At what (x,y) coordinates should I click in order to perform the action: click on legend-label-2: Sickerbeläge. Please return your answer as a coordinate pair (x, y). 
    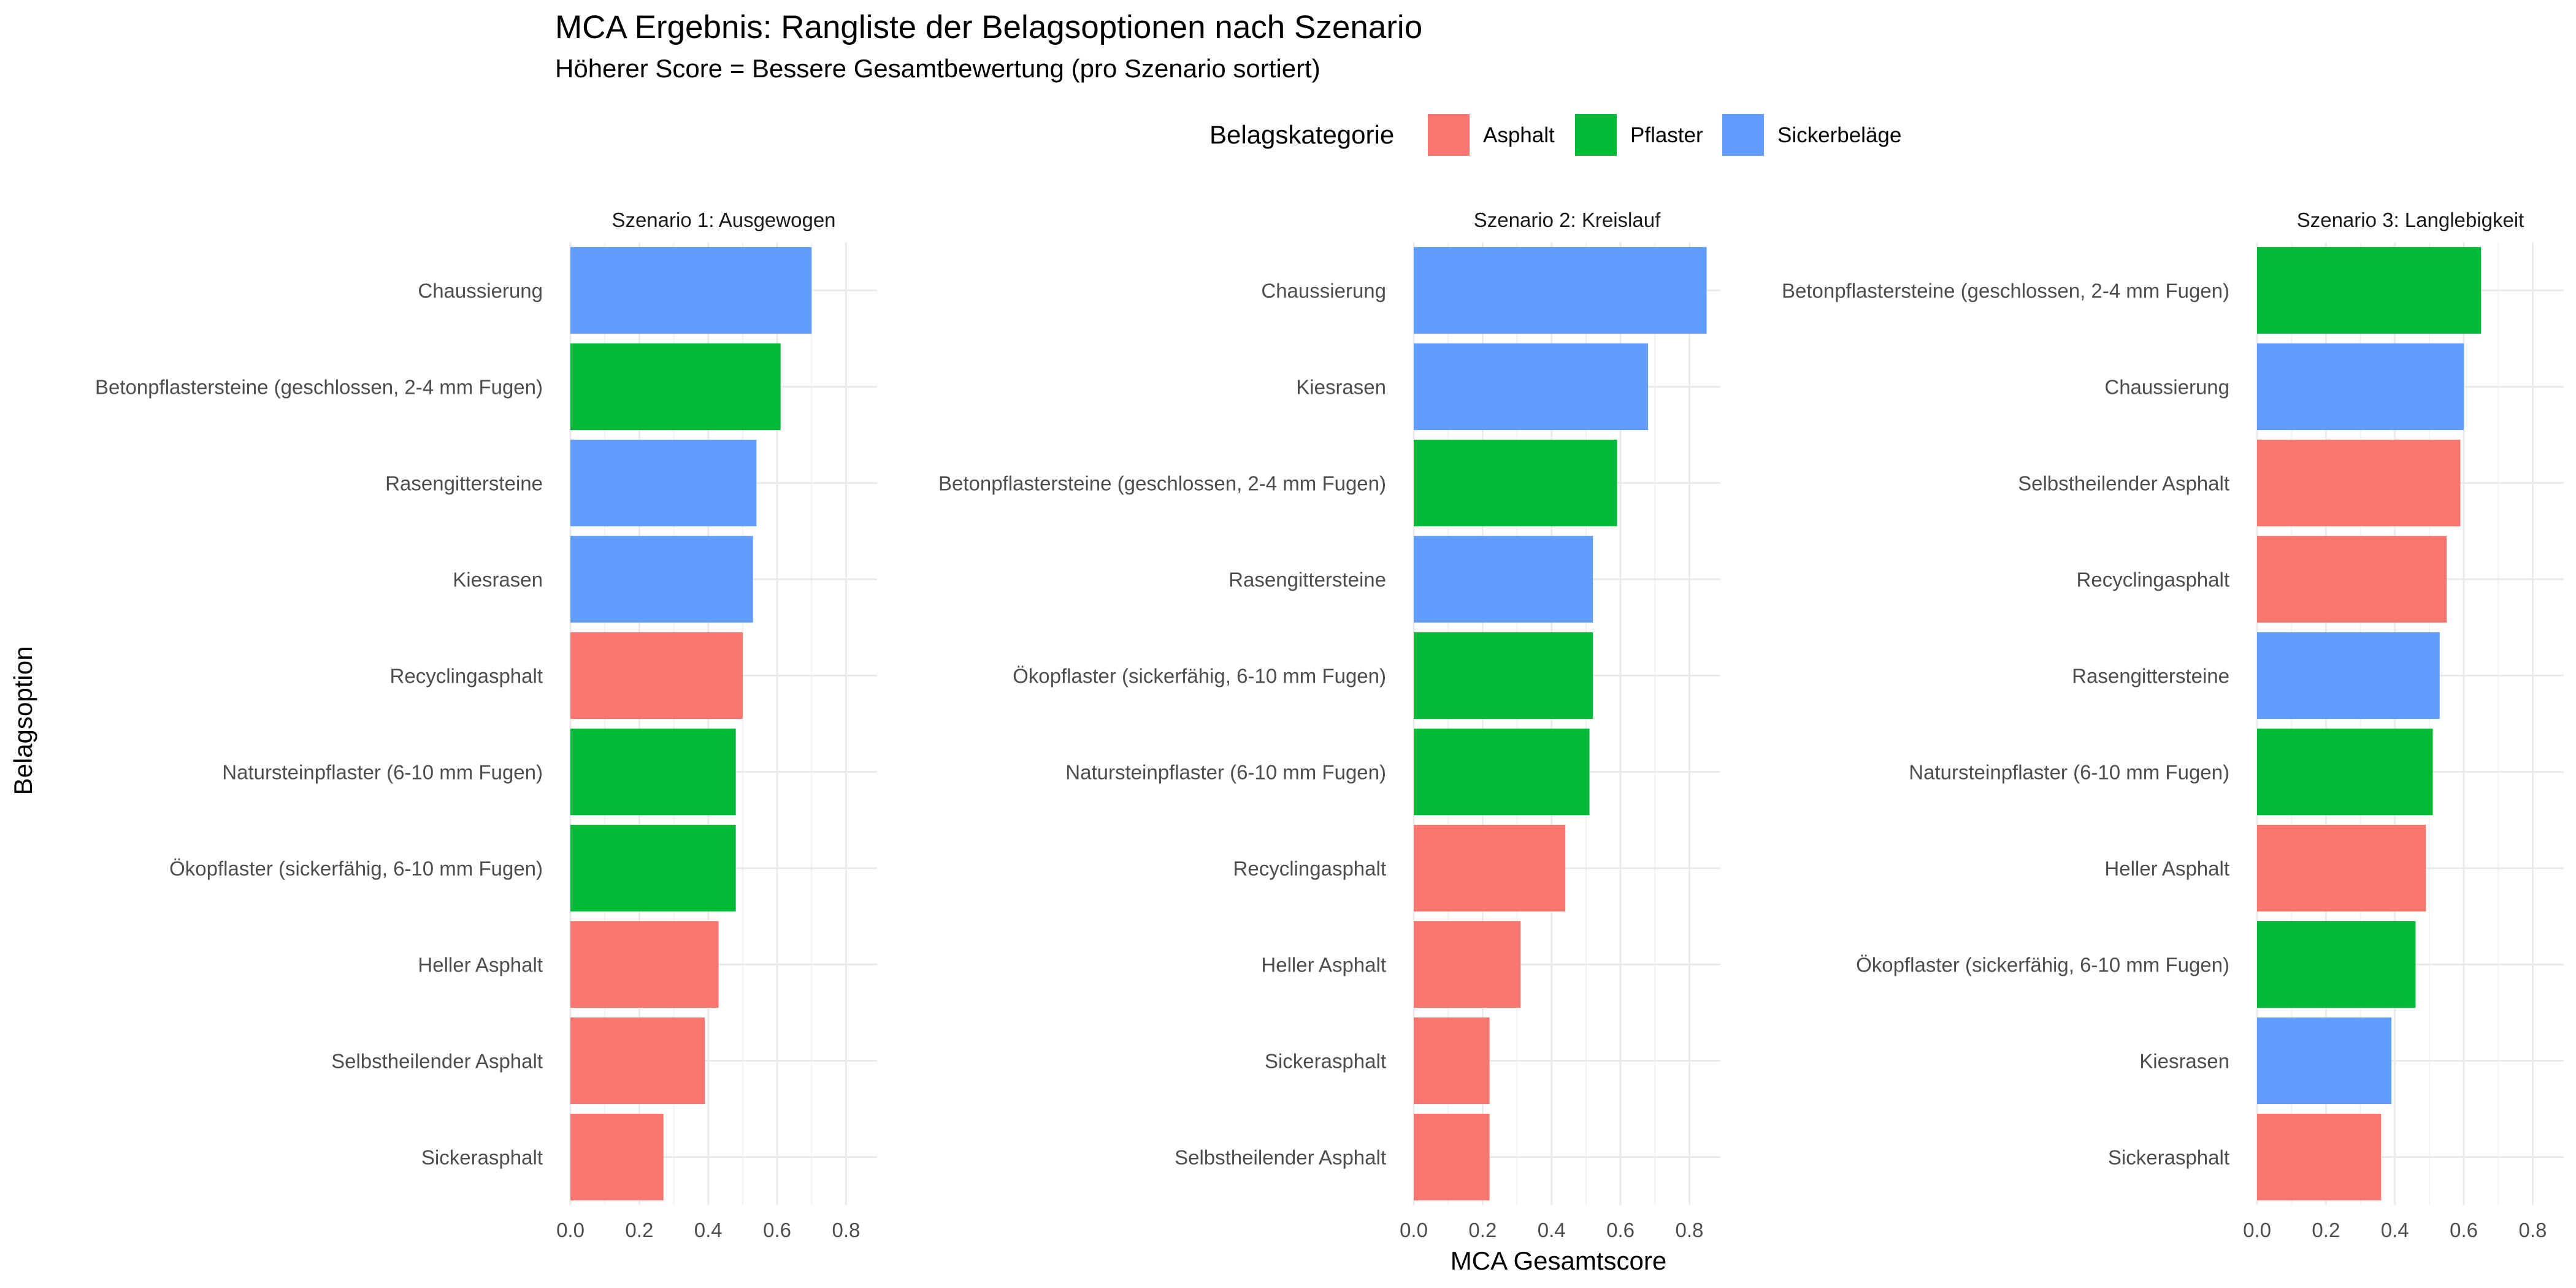
    Looking at the image, I should click on (1839, 135).